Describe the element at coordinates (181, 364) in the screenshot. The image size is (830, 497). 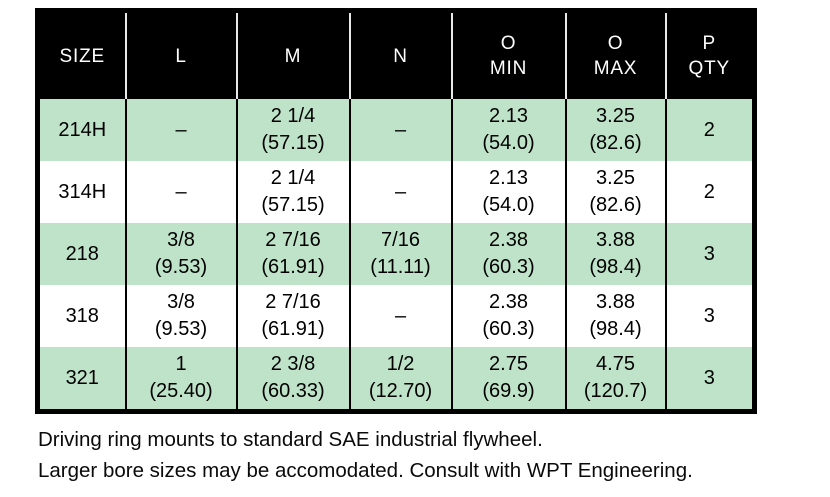
I see `cell-line: 1` at that location.